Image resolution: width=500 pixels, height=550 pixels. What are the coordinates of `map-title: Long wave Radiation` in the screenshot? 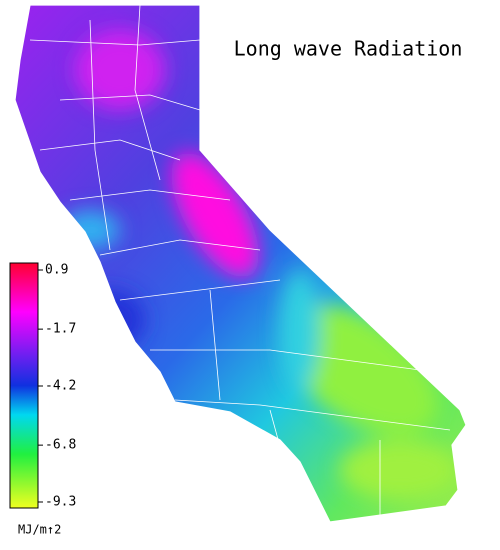 It's located at (348, 49).